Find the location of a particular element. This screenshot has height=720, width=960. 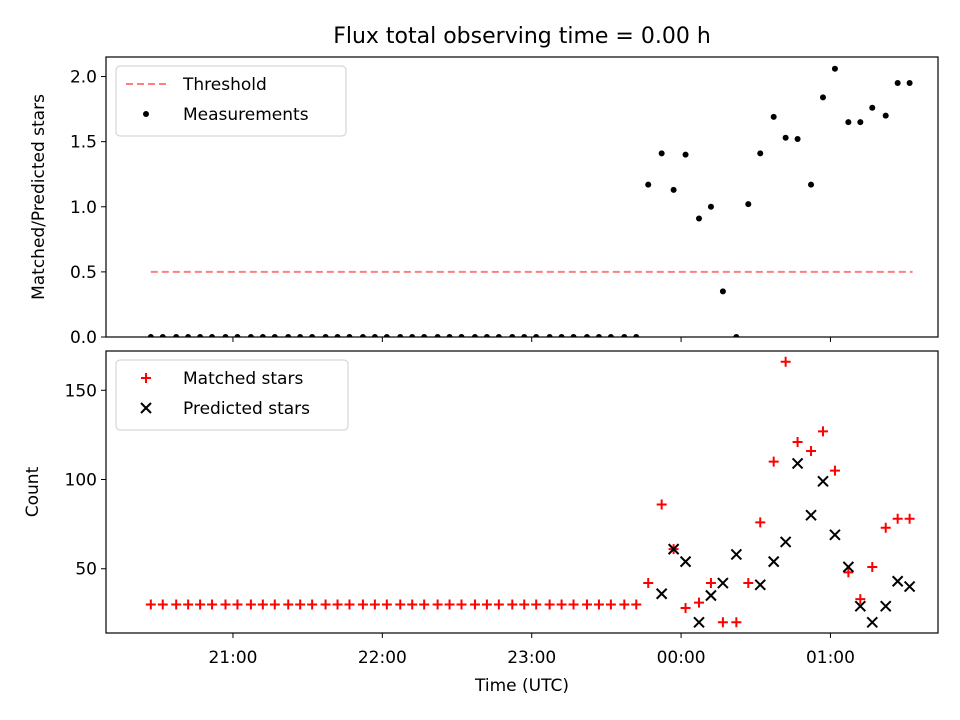

x-tick-label: 01:00 is located at coordinates (830, 658).